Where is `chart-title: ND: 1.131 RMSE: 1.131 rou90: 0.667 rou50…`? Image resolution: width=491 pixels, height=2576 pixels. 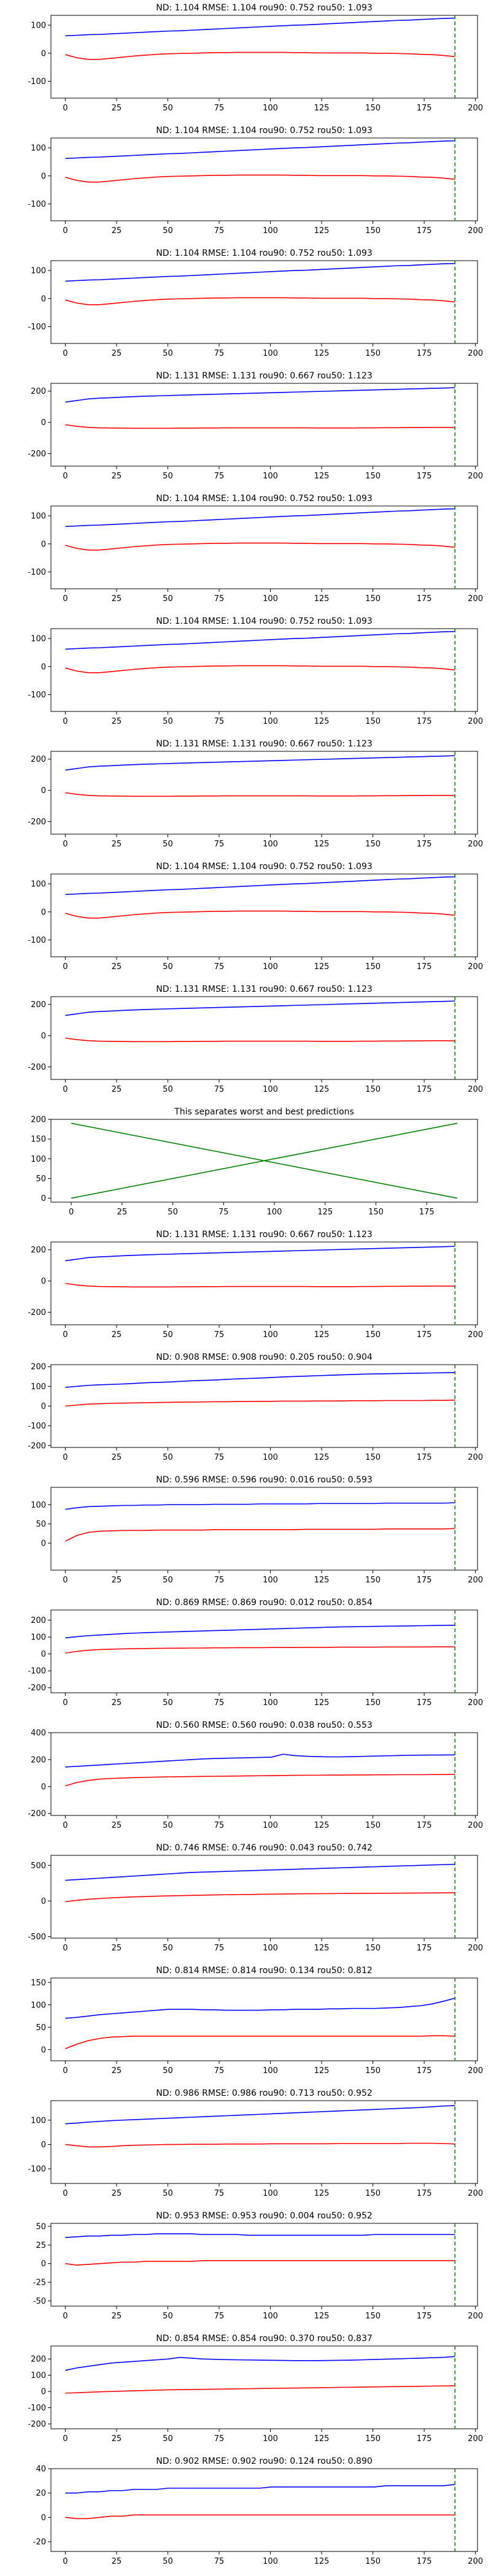 chart-title: ND: 1.131 RMSE: 1.131 rou90: 0.667 rou50… is located at coordinates (265, 1235).